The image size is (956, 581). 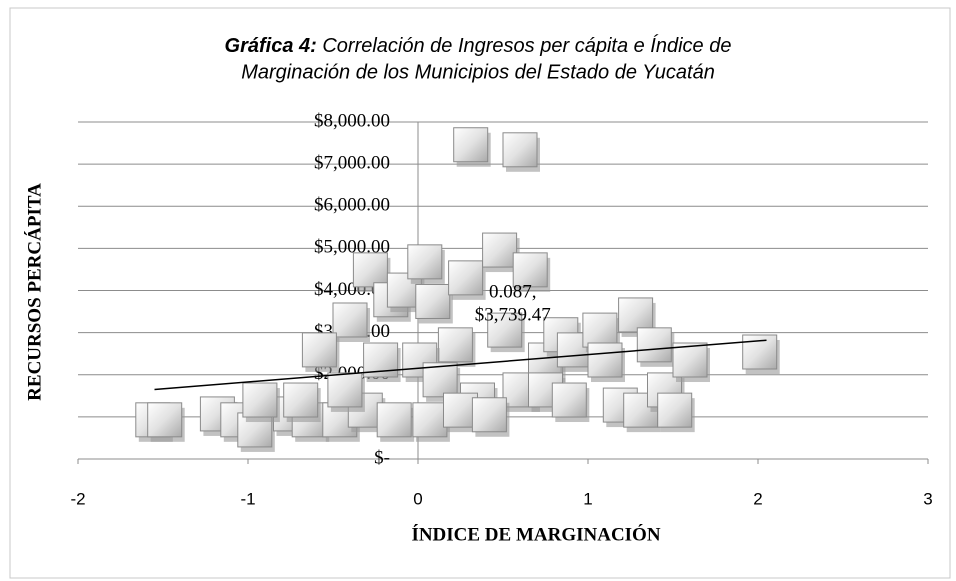 I want to click on y-tick-label: $6,000.00, so click(x=352, y=205).